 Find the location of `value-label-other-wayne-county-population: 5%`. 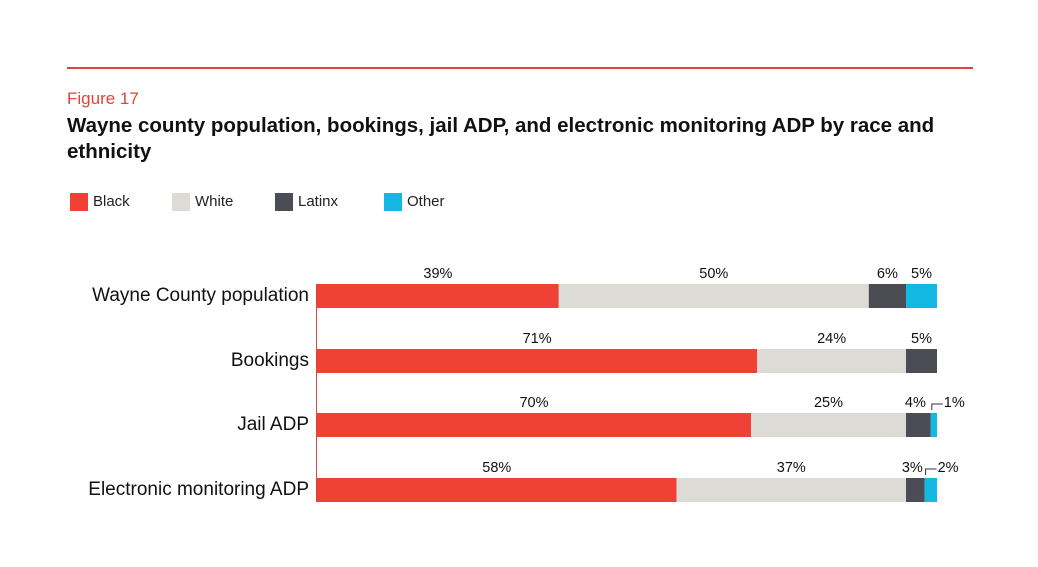

value-label-other-wayne-county-population: 5% is located at coordinates (921, 274).